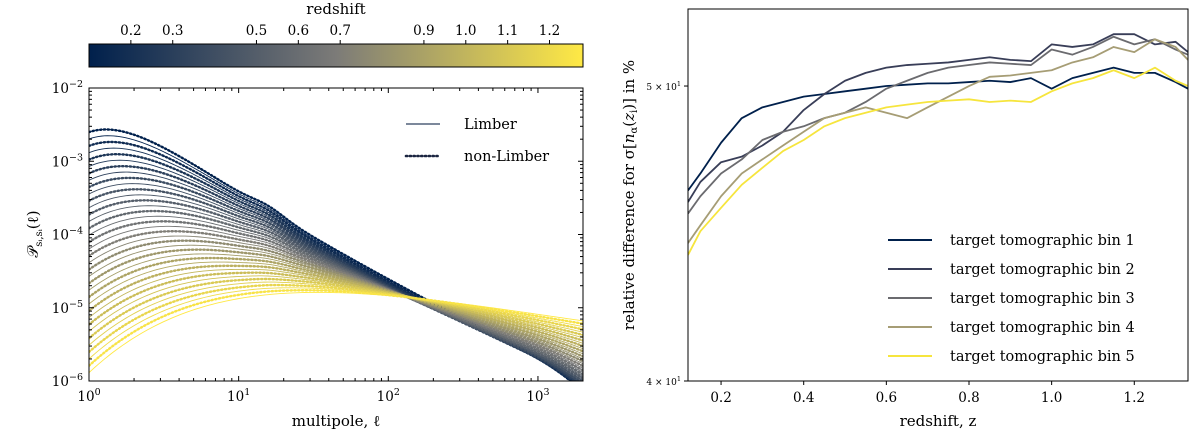 Image resolution: width=1200 pixels, height=442 pixels. What do you see at coordinates (1042, 328) in the screenshot?
I see `legend-label: target tomographic bin 4` at bounding box center [1042, 328].